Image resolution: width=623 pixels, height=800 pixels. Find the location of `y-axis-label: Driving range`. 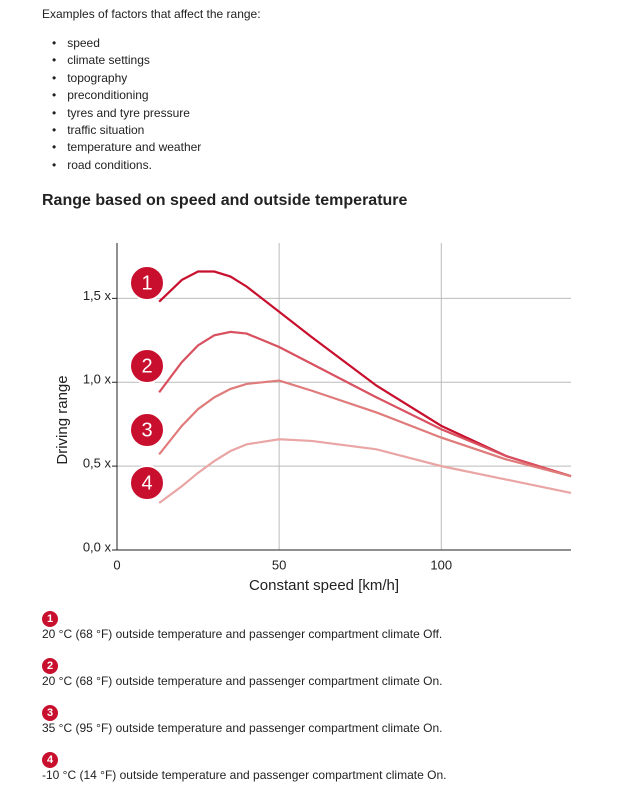

y-axis-label: Driving range is located at coordinates (62, 419).